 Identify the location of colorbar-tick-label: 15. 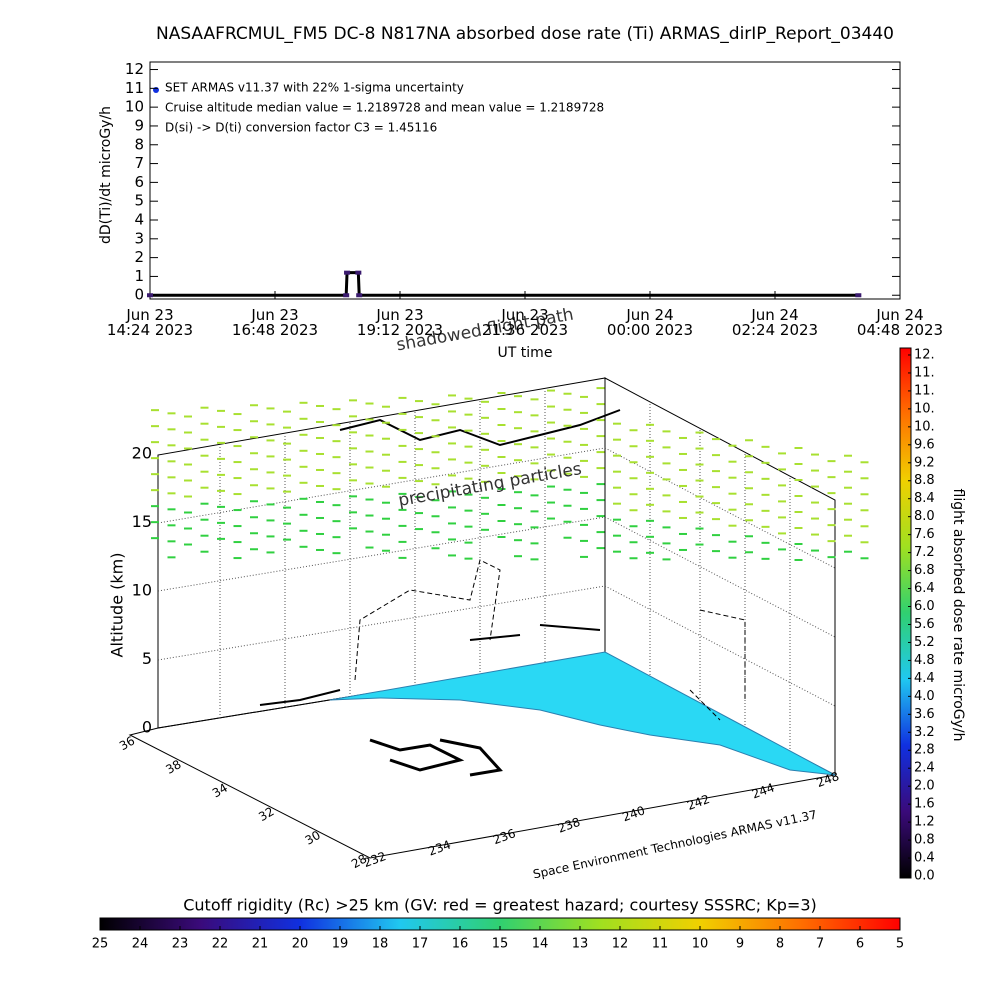
(500, 944).